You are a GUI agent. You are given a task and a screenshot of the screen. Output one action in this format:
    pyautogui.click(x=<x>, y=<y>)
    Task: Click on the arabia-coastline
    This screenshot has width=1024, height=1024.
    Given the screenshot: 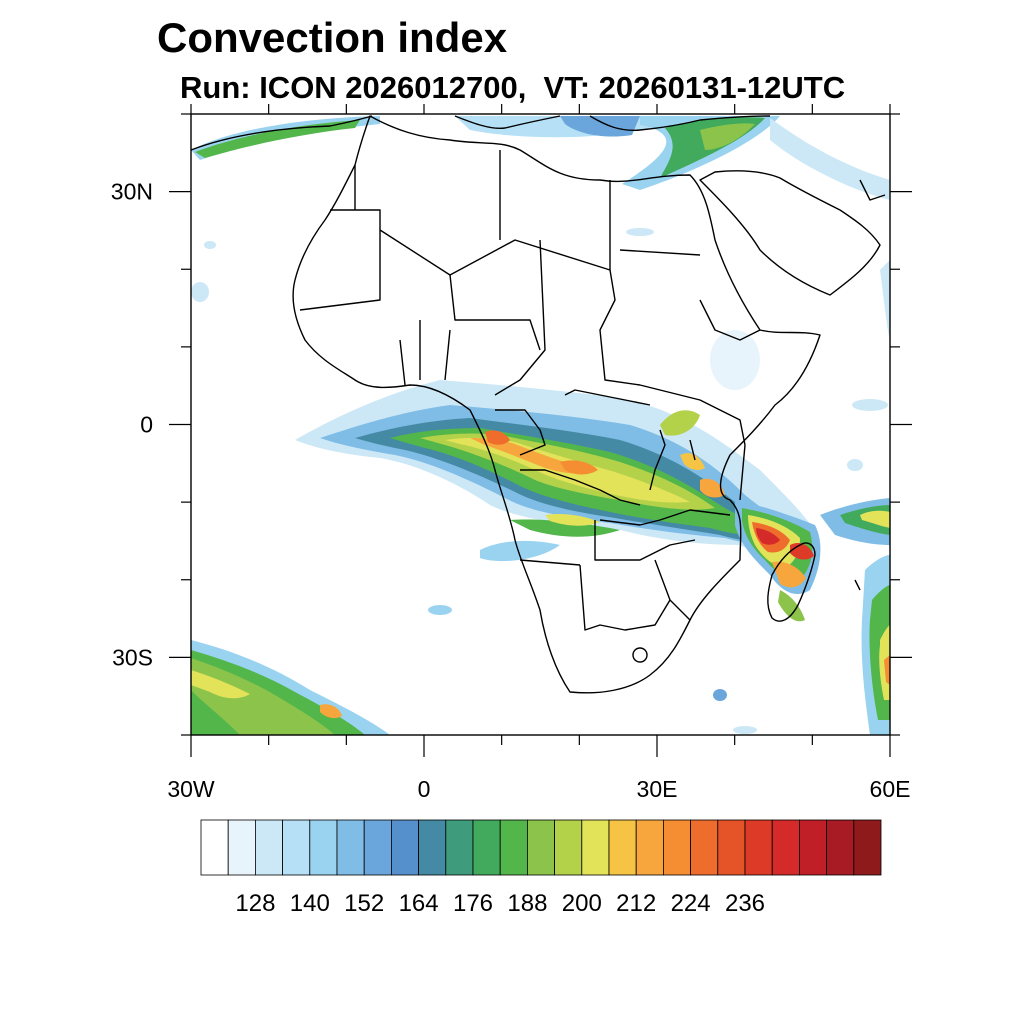 What is the action you would take?
    pyautogui.click(x=790, y=233)
    